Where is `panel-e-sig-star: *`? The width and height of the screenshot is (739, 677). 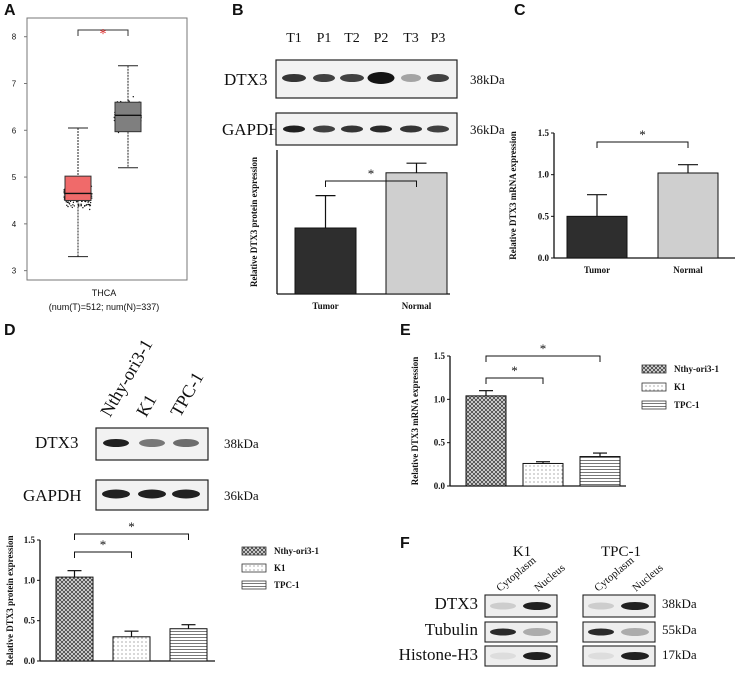 panel-e-sig-star: * is located at coordinates (514, 370).